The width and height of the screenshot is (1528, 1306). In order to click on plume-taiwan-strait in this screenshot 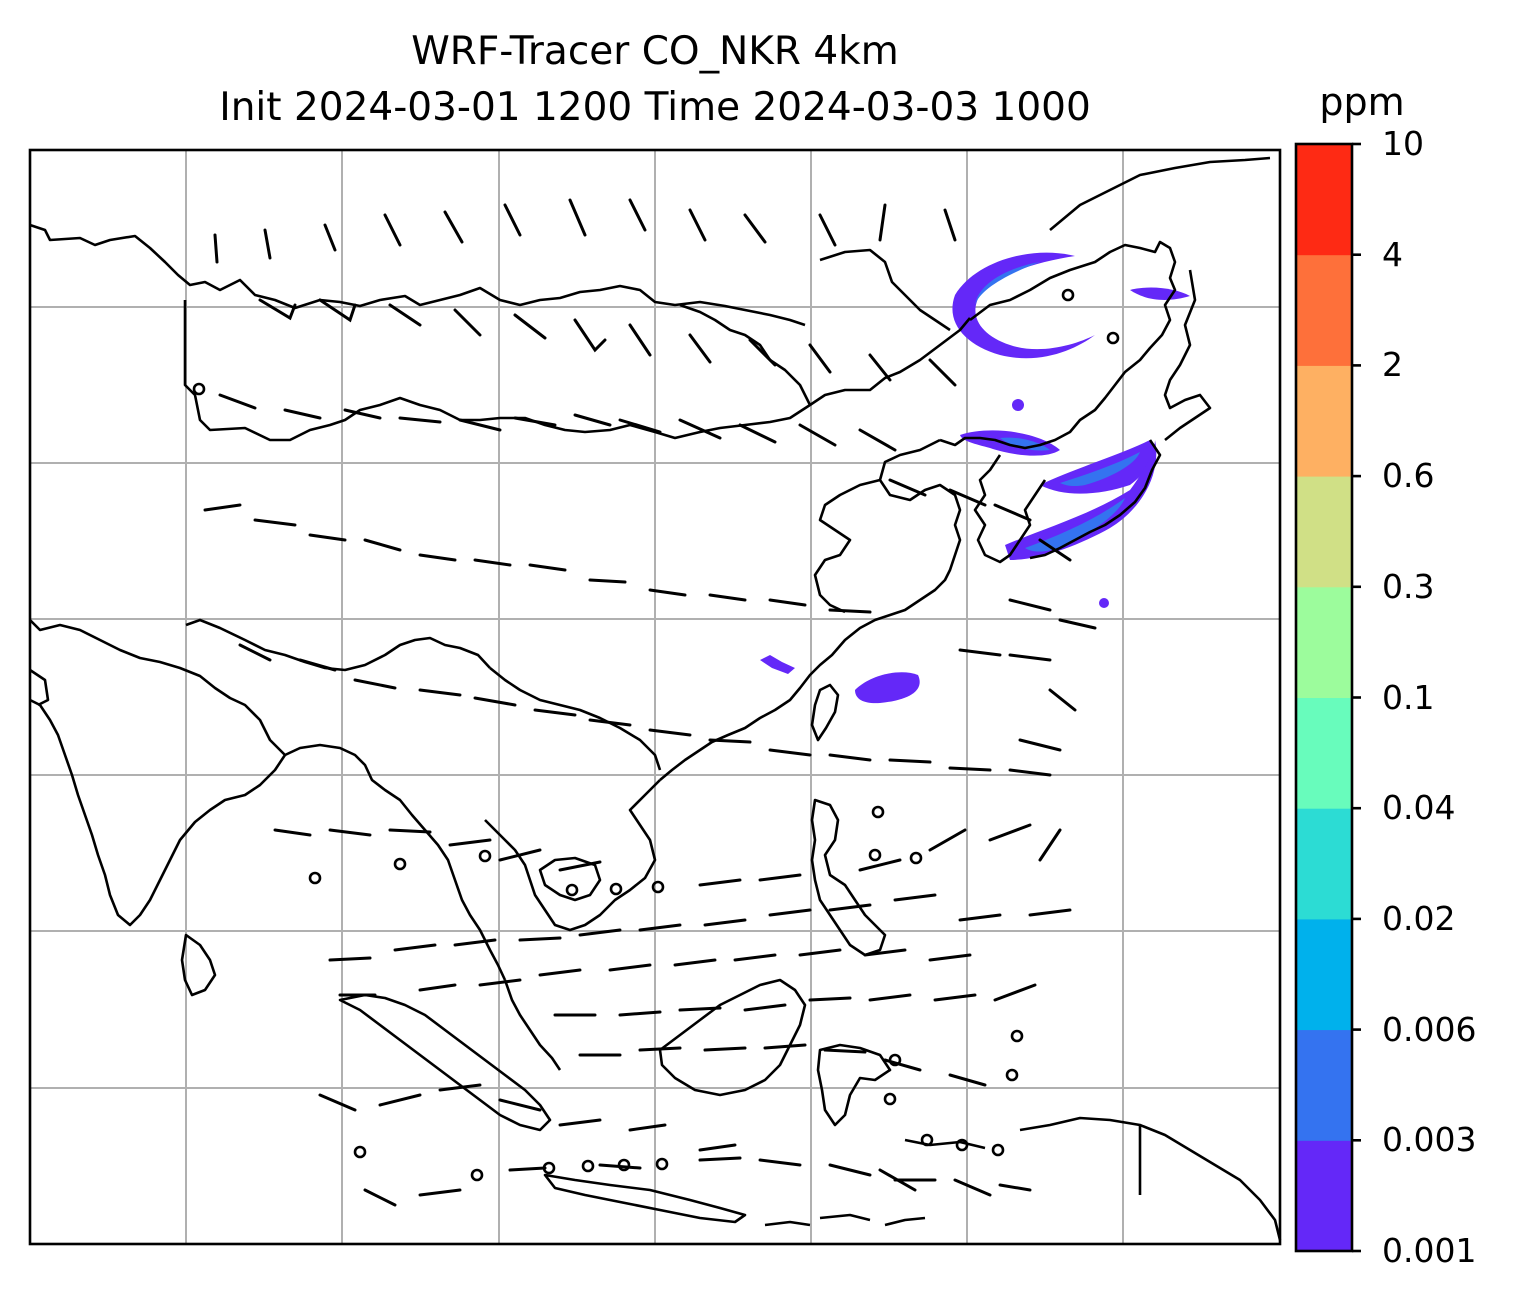, I will do `click(887, 688)`.